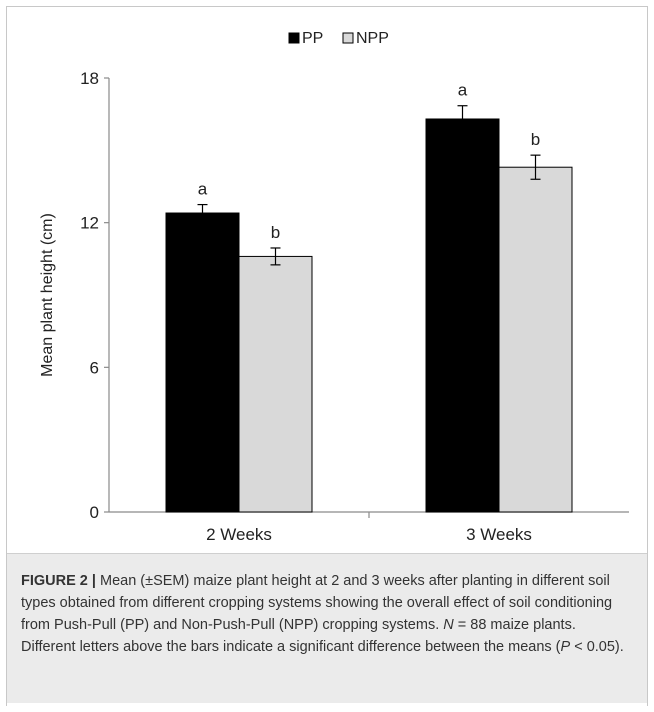 This screenshot has height=712, width=654. Describe the element at coordinates (58, 581) in the screenshot. I see `caption-label: FIGURE 2 |` at that location.